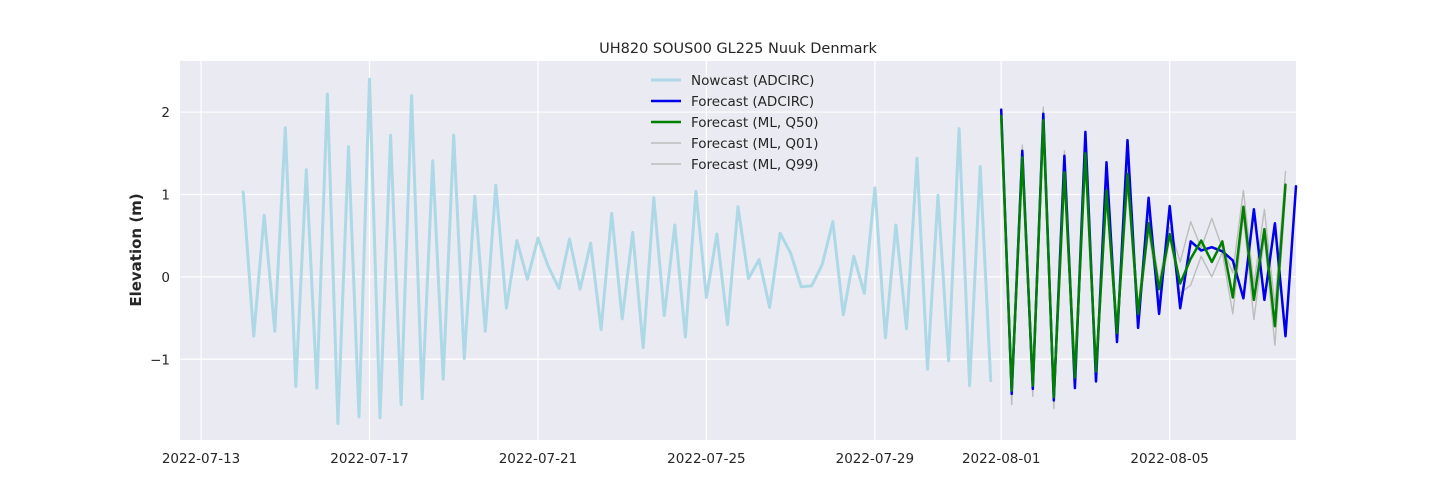 The height and width of the screenshot is (504, 1440). Describe the element at coordinates (1143, 256) in the screenshot. I see `series-line-forecast-ml-q50` at that location.